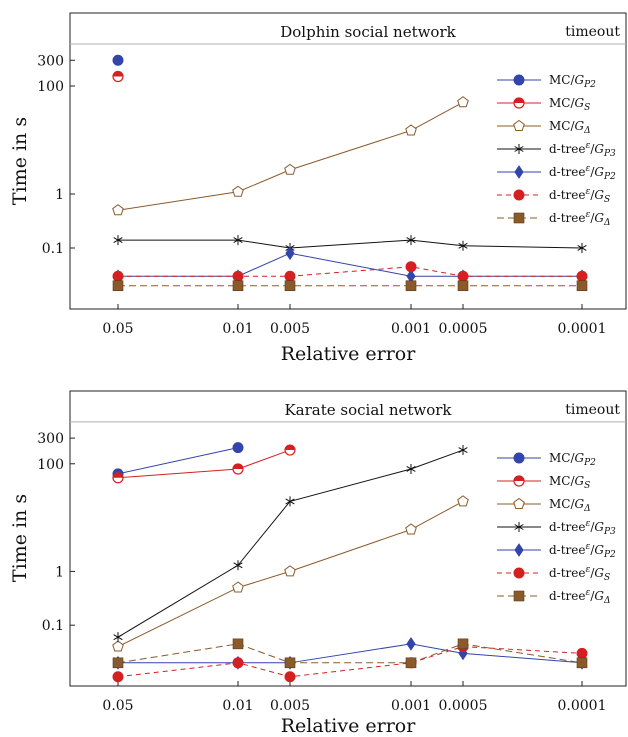 The image size is (628, 737). What do you see at coordinates (50, 61) in the screenshot?
I see `y-tick-label: 300` at bounding box center [50, 61].